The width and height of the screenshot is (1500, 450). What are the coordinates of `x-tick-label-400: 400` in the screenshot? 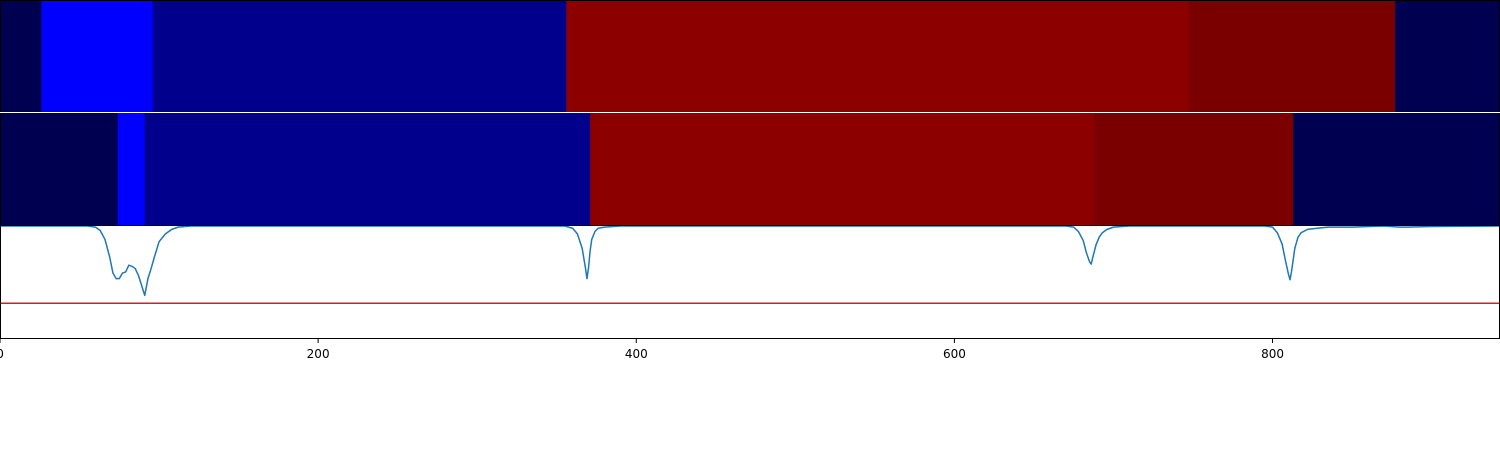 It's located at (636, 354).